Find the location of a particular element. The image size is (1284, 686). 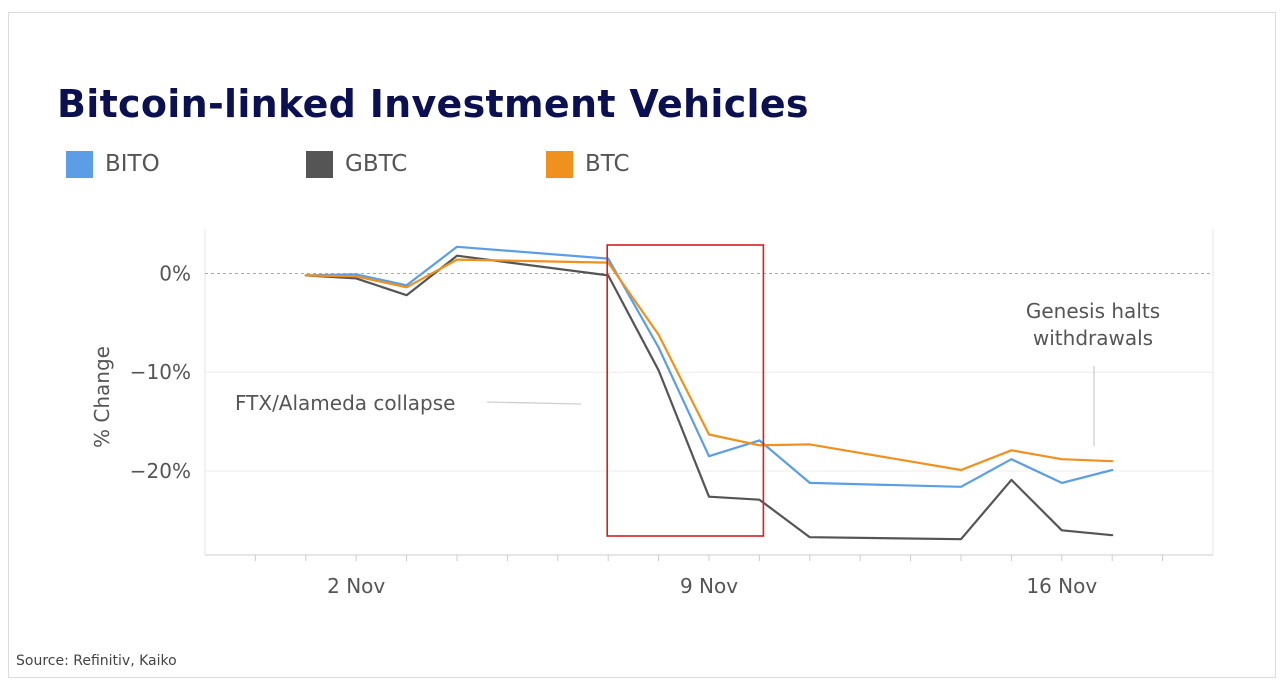

x-tick-label: 16 Nov is located at coordinates (1061, 586).